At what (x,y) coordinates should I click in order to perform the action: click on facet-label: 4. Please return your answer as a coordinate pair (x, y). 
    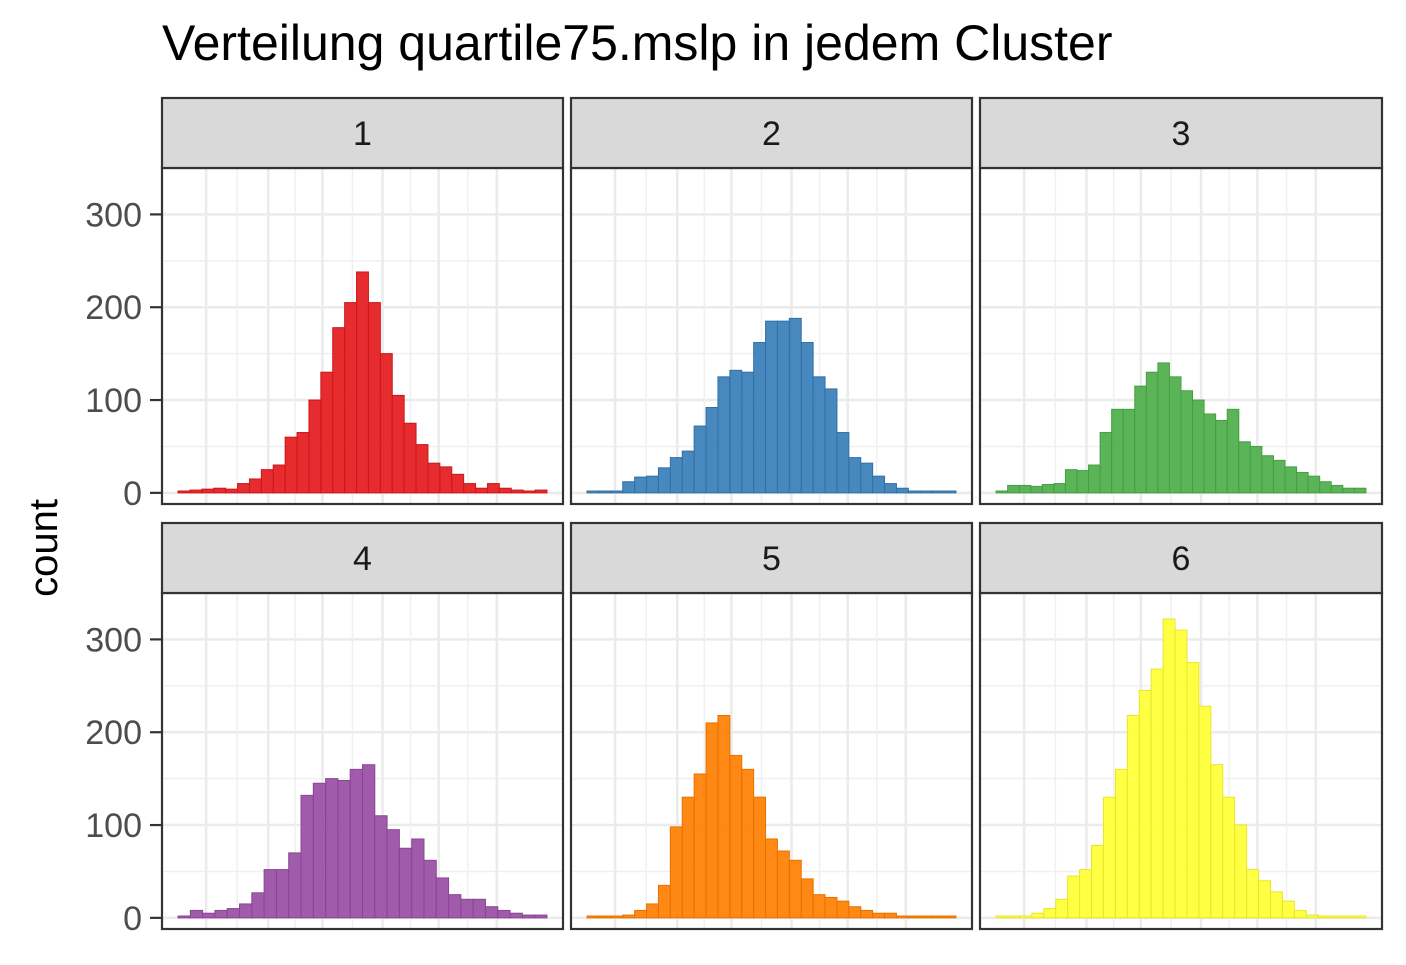
    Looking at the image, I should click on (362, 559).